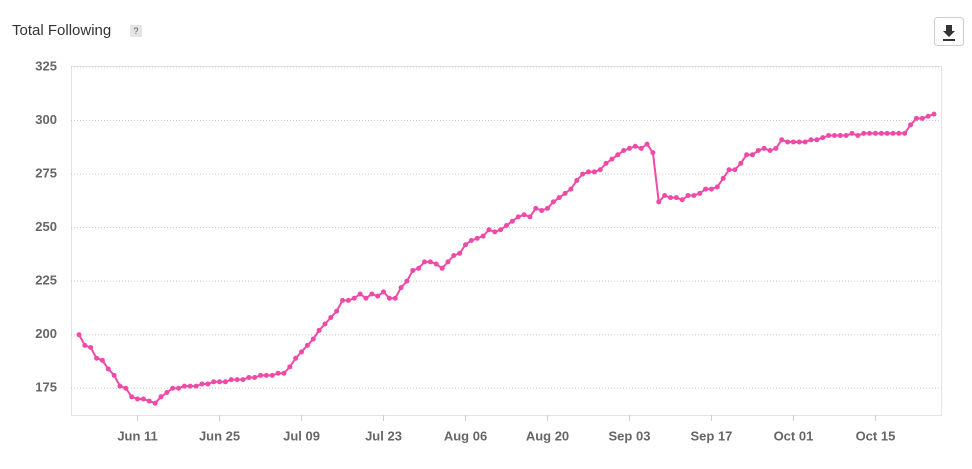 The height and width of the screenshot is (469, 972). Describe the element at coordinates (46, 387) in the screenshot. I see `y-tick-label: 175` at that location.